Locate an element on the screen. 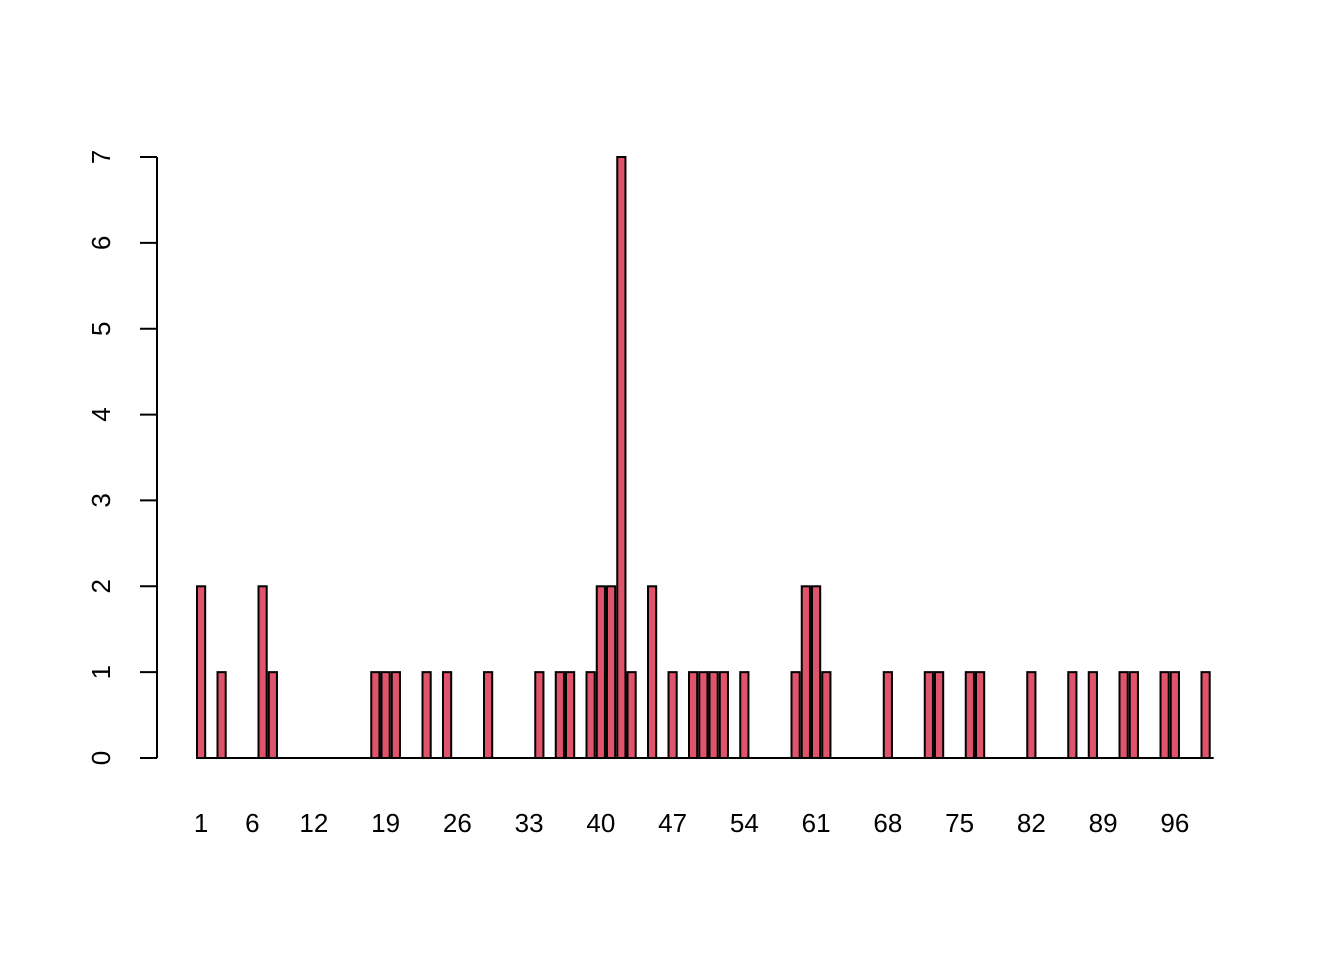  x-tick-label-54: 54 is located at coordinates (744, 823).